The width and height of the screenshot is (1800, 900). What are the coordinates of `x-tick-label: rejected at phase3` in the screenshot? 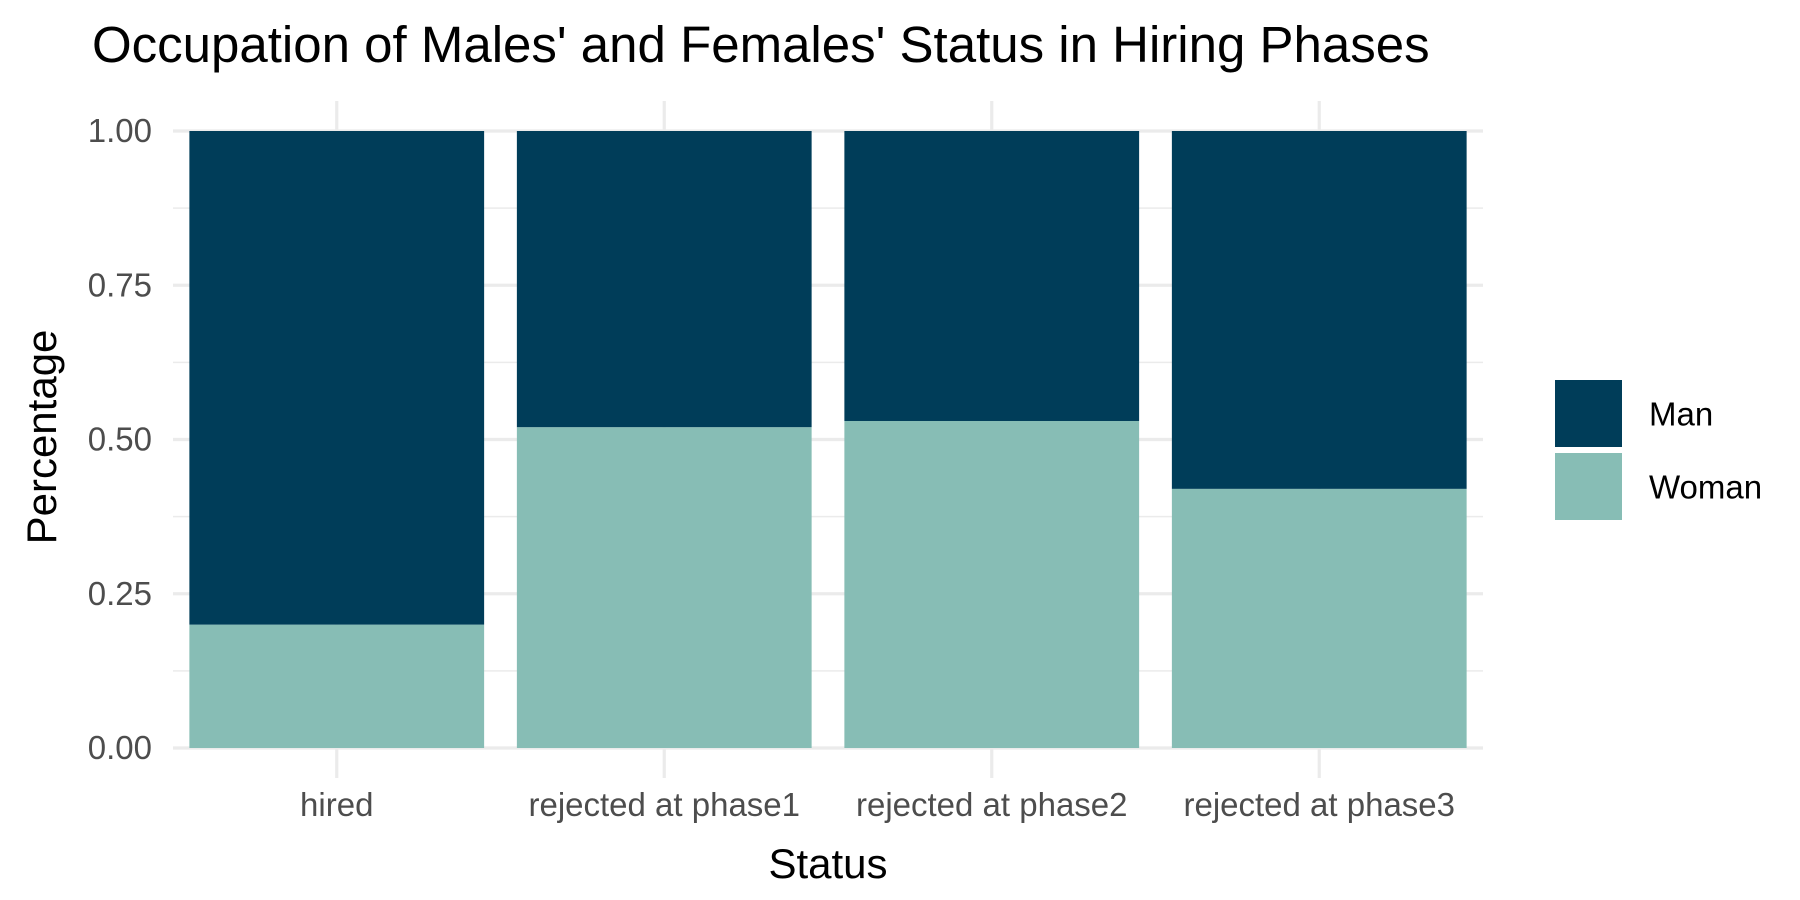 It's located at (1319, 804).